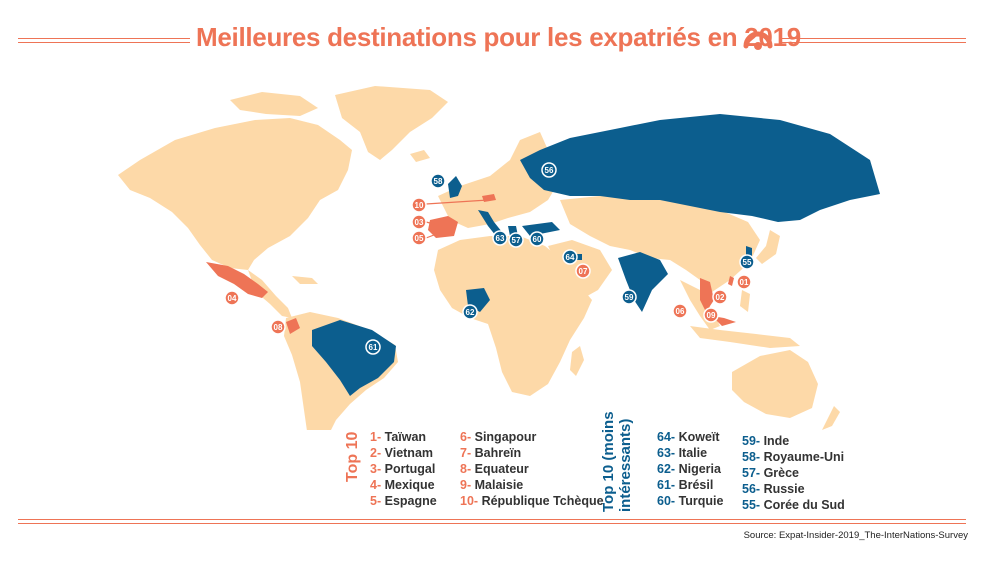 The height and width of the screenshot is (563, 990). I want to click on land-japan, so click(768, 247).